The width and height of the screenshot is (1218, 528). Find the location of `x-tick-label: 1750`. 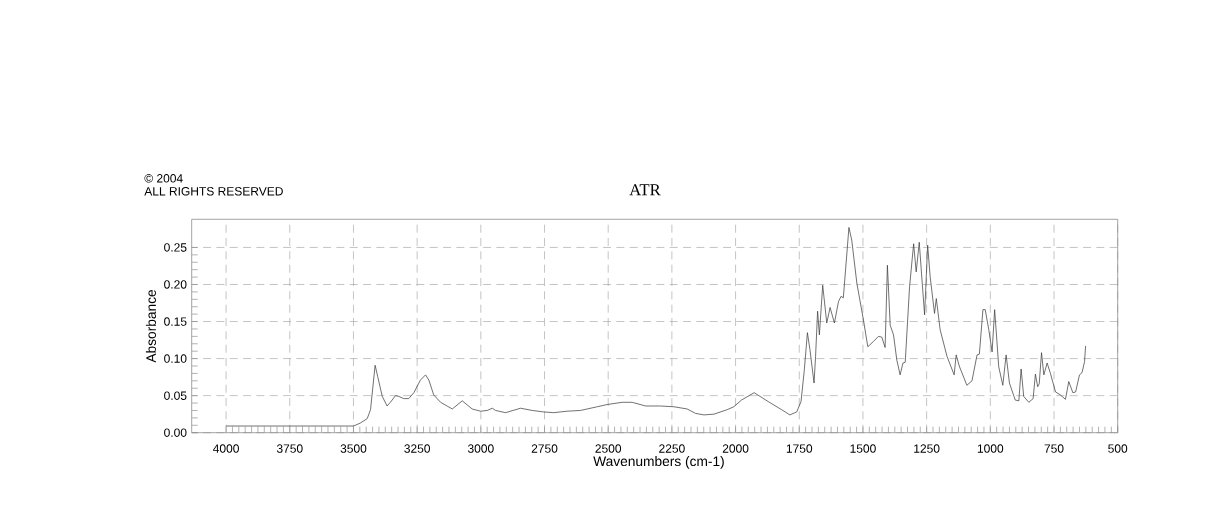

x-tick-label: 1750 is located at coordinates (799, 448).